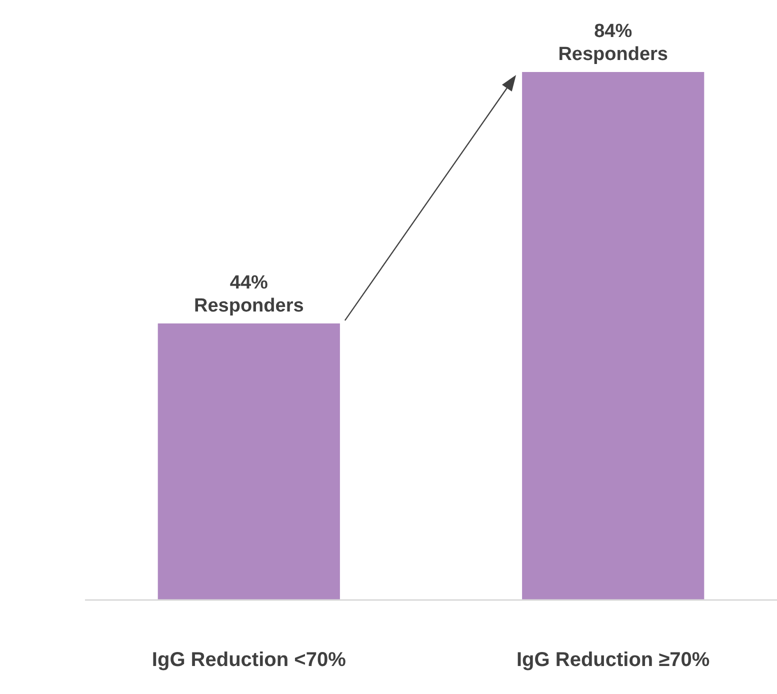  I want to click on x-tick-label: IgG Reduction ≥70%, so click(613, 660).